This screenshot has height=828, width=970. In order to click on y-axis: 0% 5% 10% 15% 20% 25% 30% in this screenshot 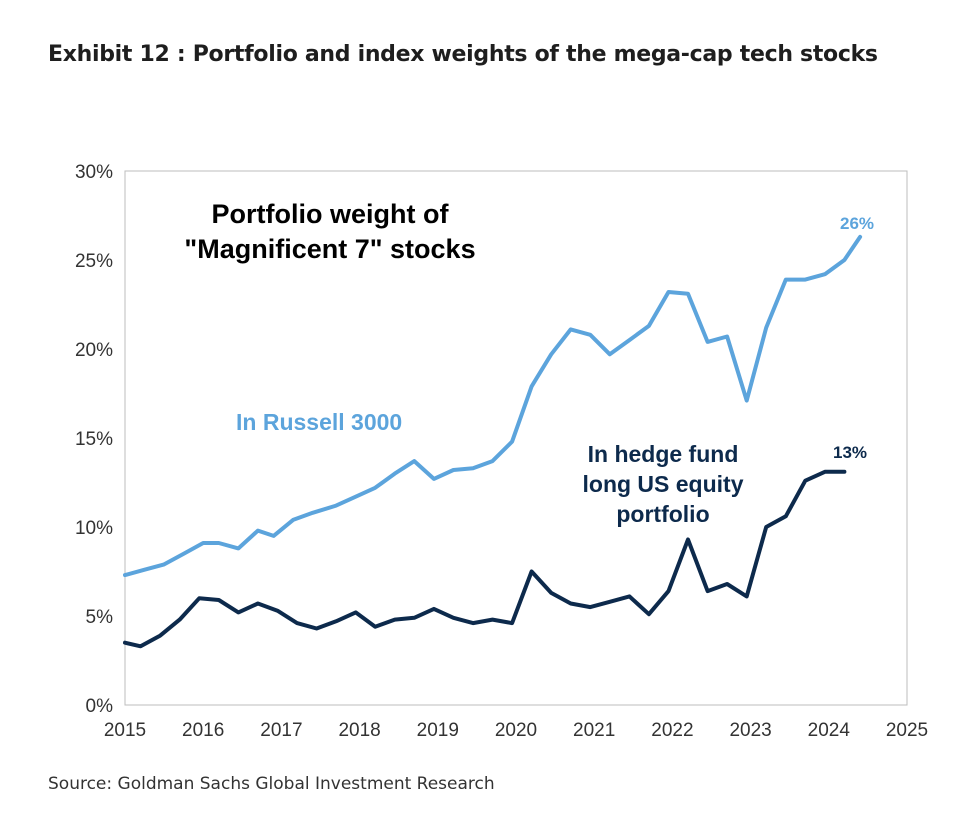, I will do `click(94, 439)`.